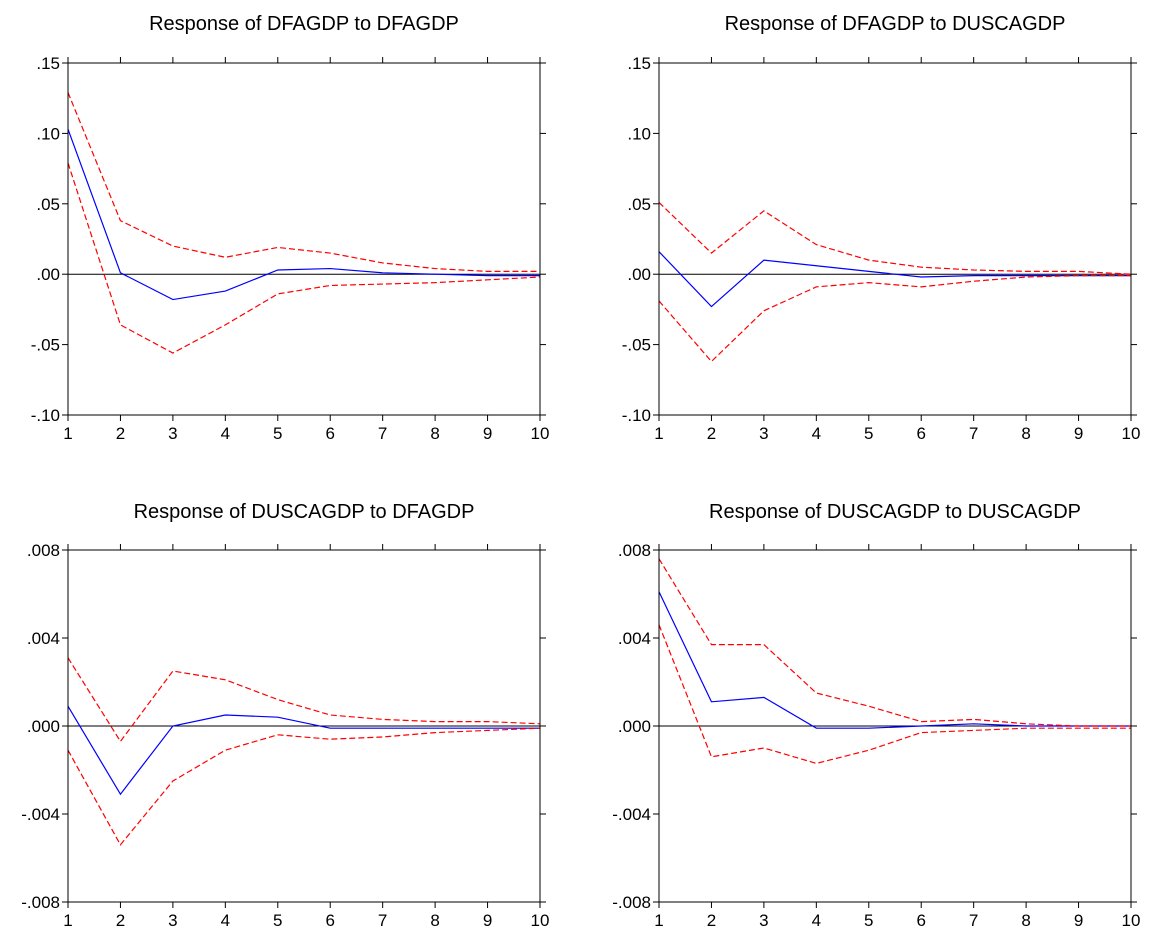 The image size is (1152, 937). What do you see at coordinates (304, 24) in the screenshot?
I see `chart-title: Response of DFAGDP to DFAGDP` at bounding box center [304, 24].